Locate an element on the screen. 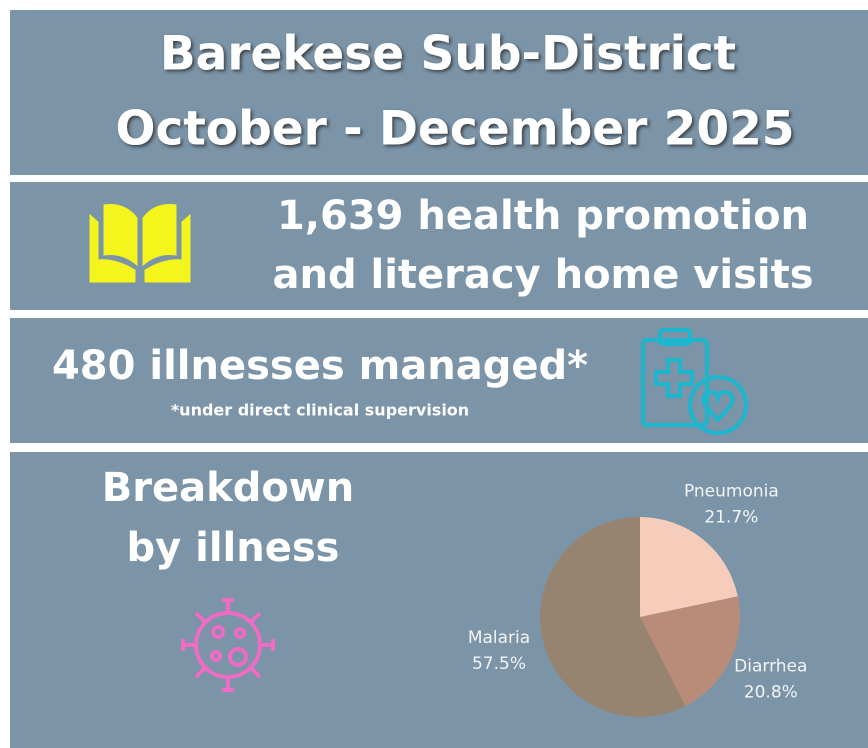 The height and width of the screenshot is (748, 868). illness-note: *under direct clinical supervision is located at coordinates (320, 410).